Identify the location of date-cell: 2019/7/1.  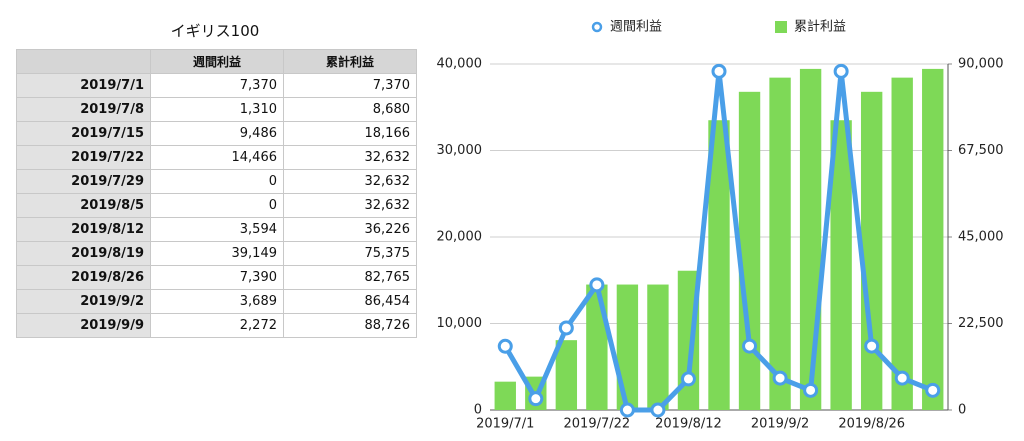
(83, 85).